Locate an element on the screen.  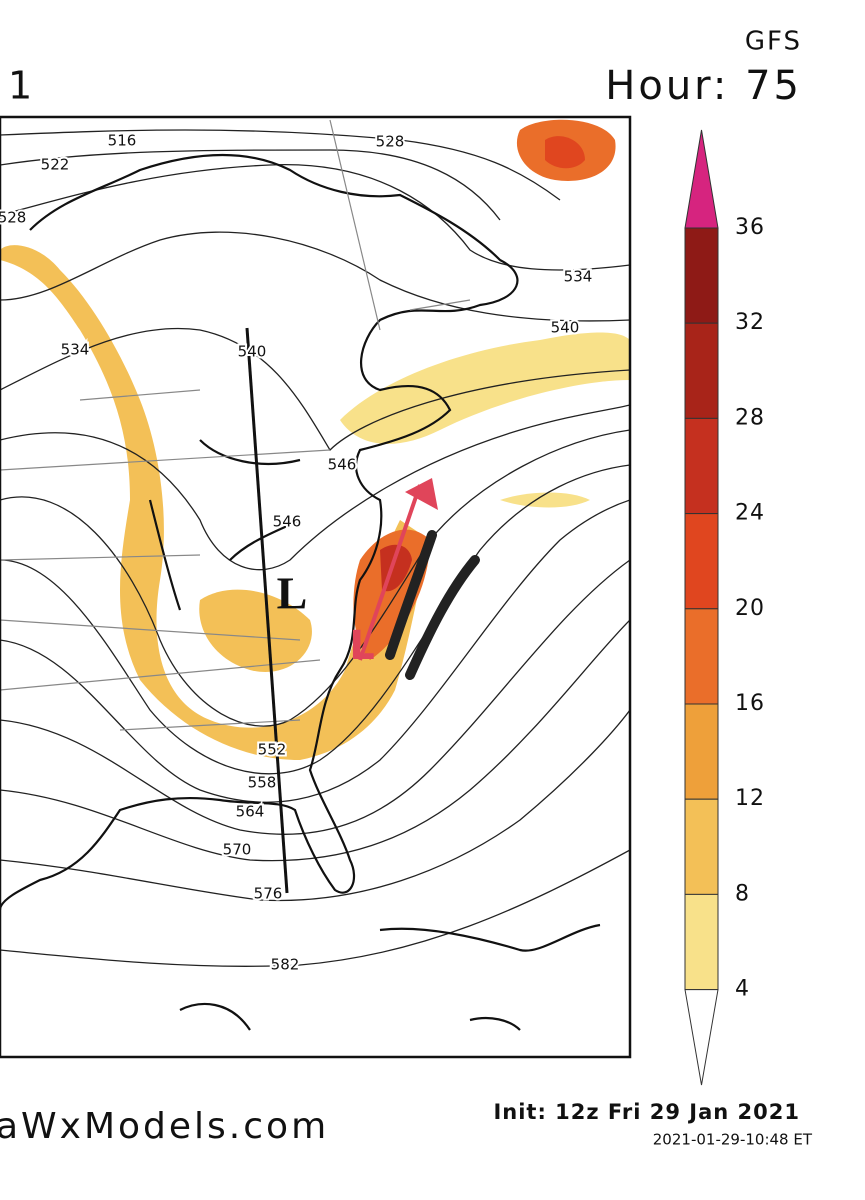
colorbar-tick-label: 20 is located at coordinates (750, 608).